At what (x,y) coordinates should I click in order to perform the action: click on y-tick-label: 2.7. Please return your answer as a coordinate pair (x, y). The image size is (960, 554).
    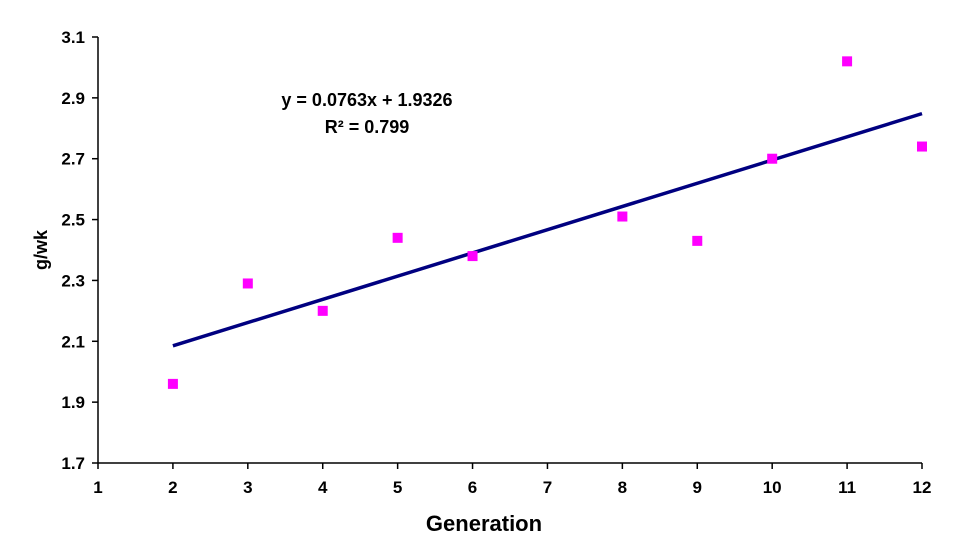
    Looking at the image, I should click on (73, 159).